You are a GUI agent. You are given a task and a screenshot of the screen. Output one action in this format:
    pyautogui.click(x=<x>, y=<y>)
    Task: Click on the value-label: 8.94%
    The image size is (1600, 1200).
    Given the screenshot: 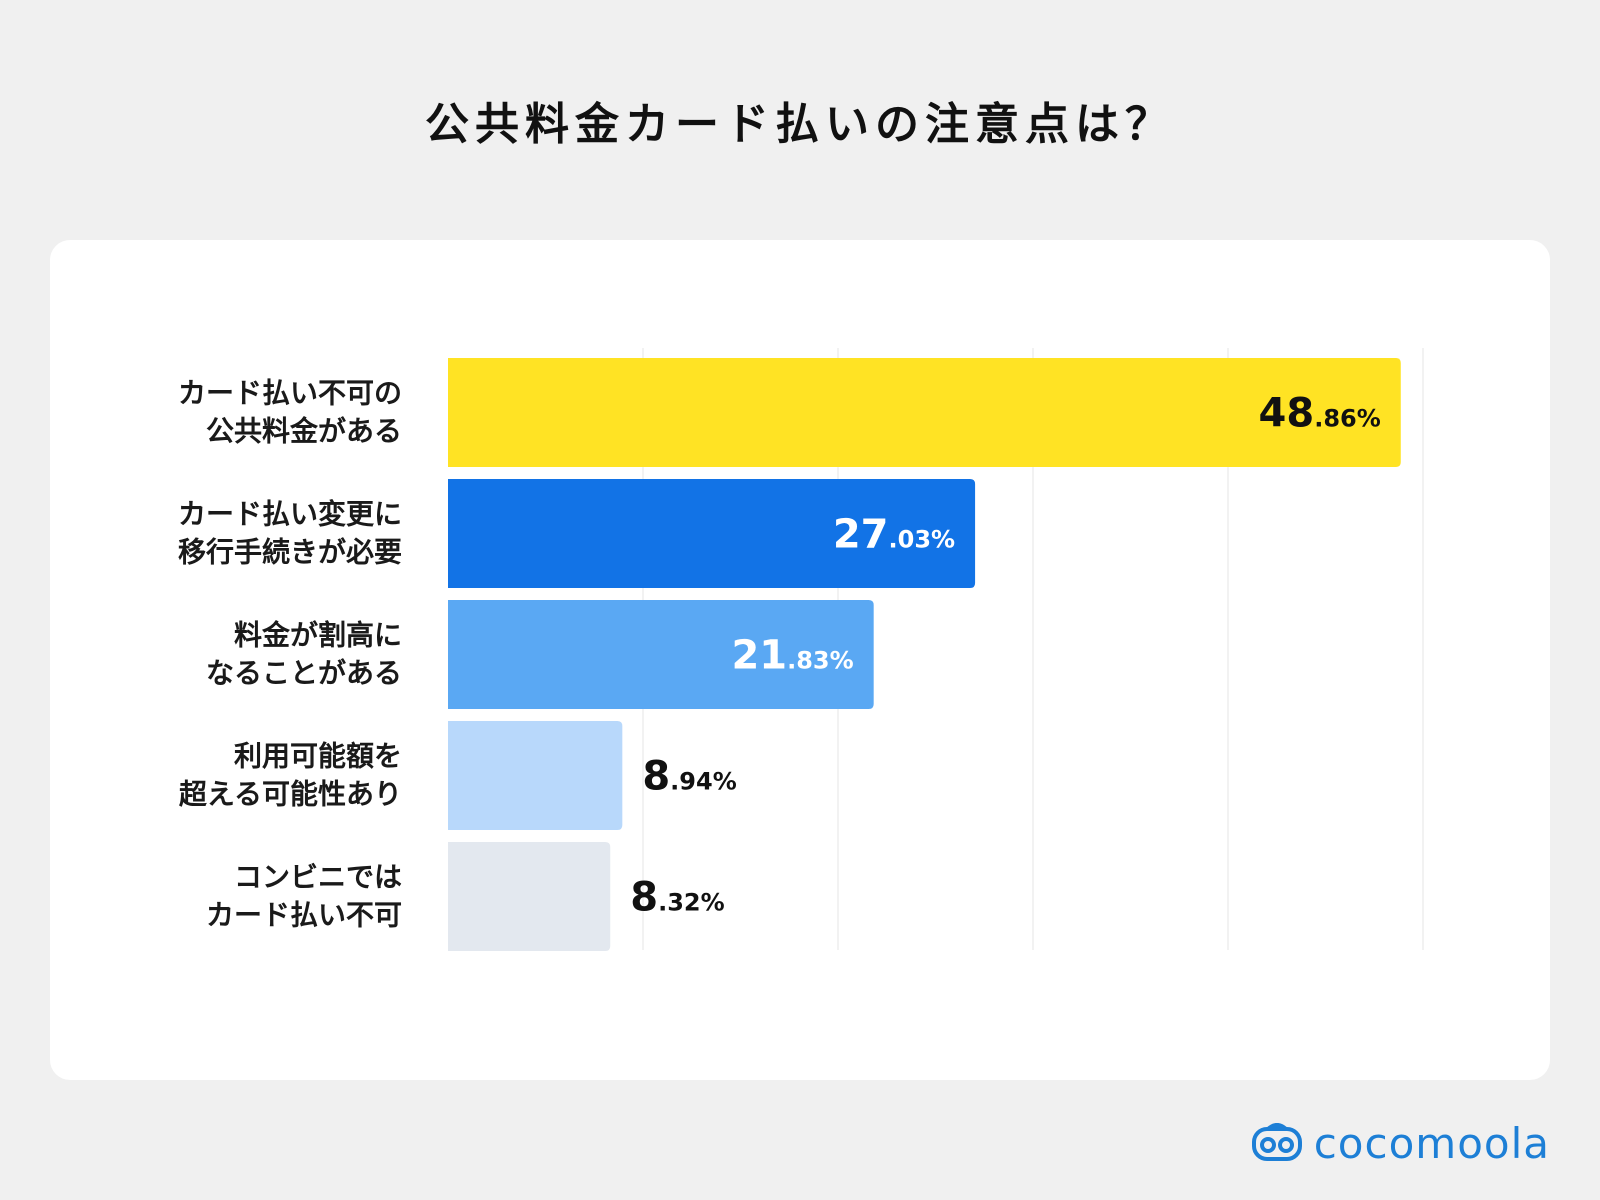 What is the action you would take?
    pyautogui.click(x=689, y=777)
    